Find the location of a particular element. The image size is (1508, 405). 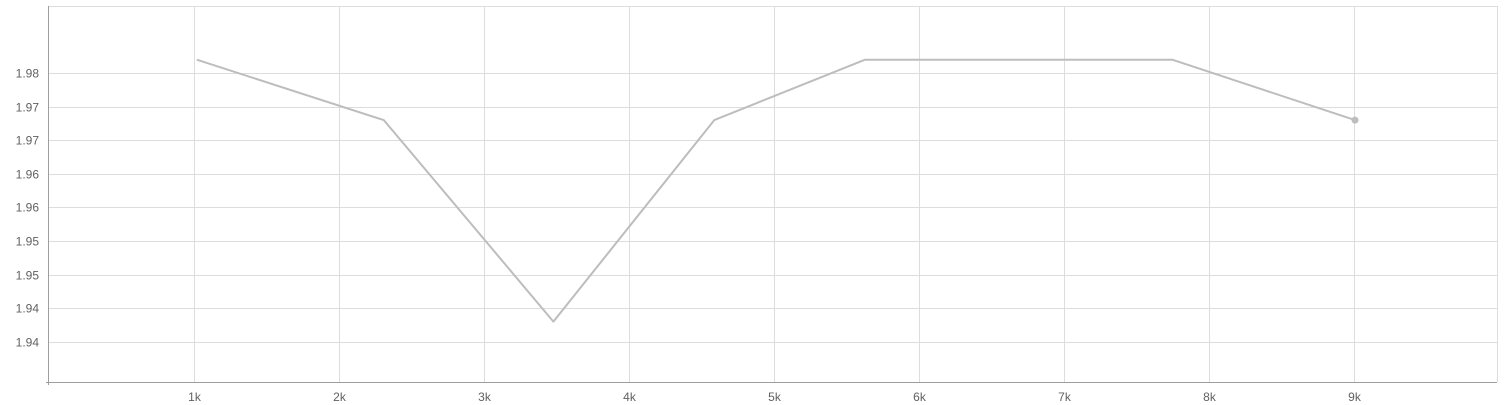

x-tick-label: 9k is located at coordinates (1355, 397).